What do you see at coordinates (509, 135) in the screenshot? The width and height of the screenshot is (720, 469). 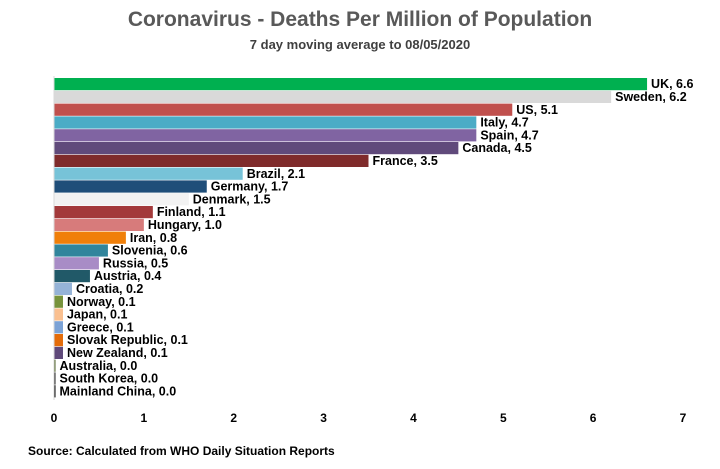 I see `bar-label-spain: Spain, 4.7` at bounding box center [509, 135].